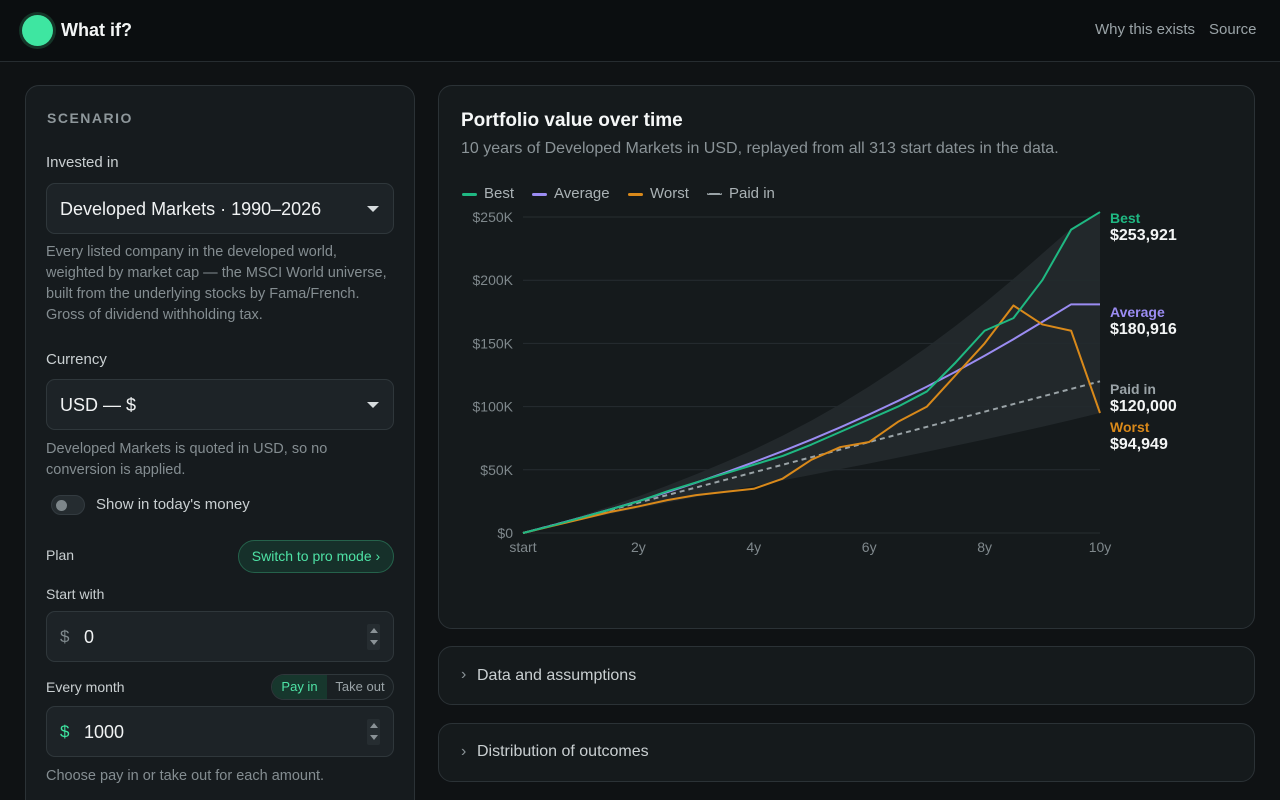 The width and height of the screenshot is (1280, 800). Describe the element at coordinates (572, 120) in the screenshot. I see `chart-title: Portfolio value over time` at that location.